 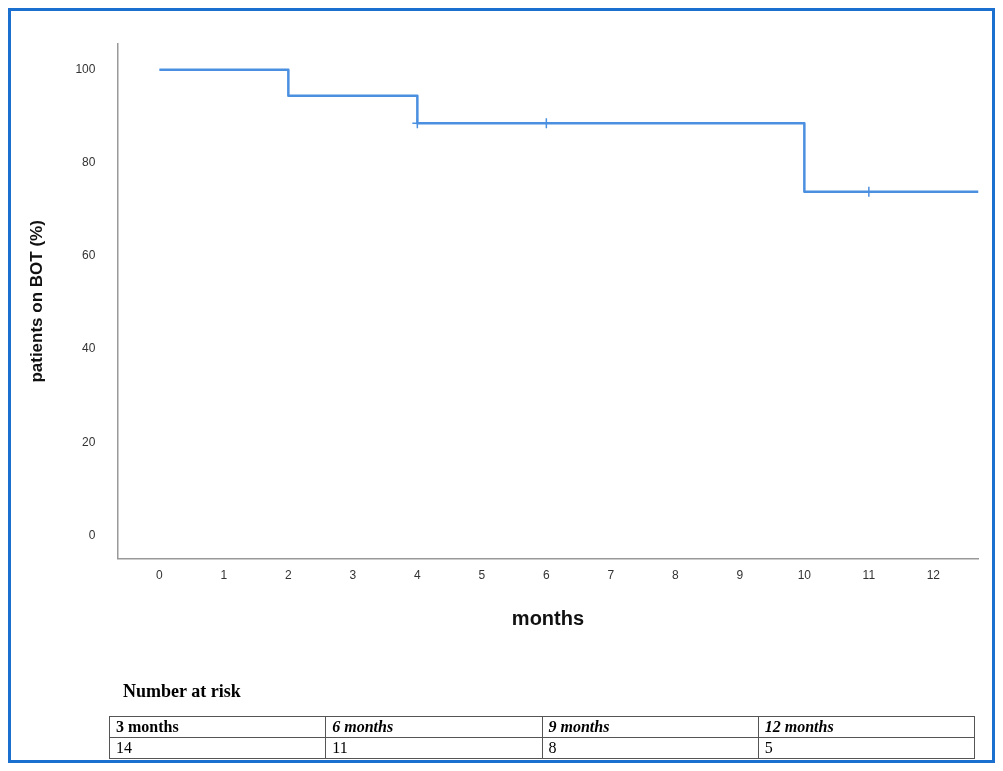 I want to click on x-tick-label: 8, so click(x=676, y=575).